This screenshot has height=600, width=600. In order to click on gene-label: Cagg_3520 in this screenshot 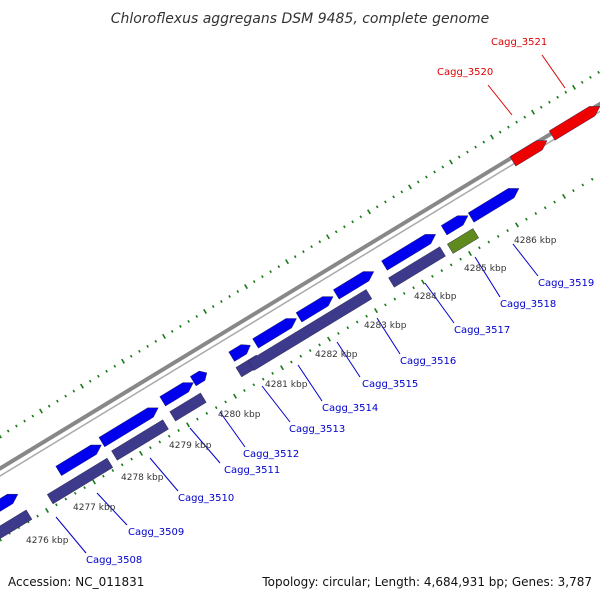, I will do `click(465, 72)`.